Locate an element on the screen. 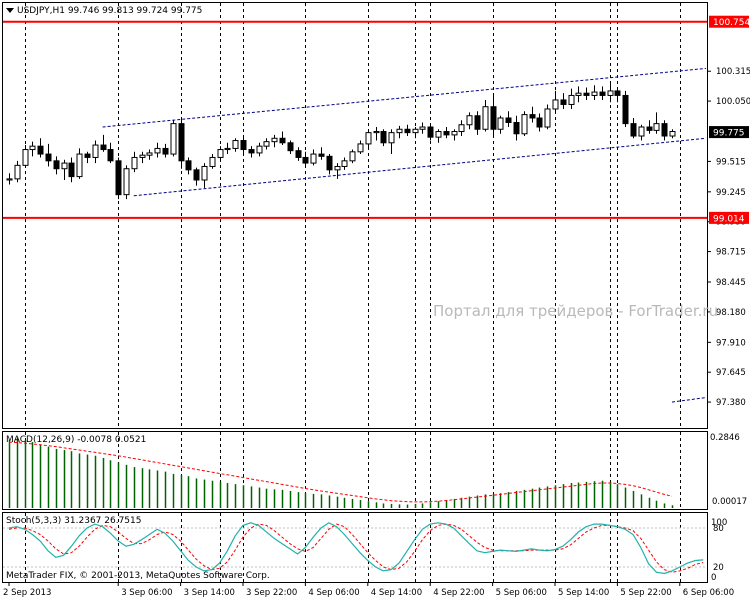 This screenshot has width=750, height=600. resistance-level-label: 100.754 is located at coordinates (731, 23).